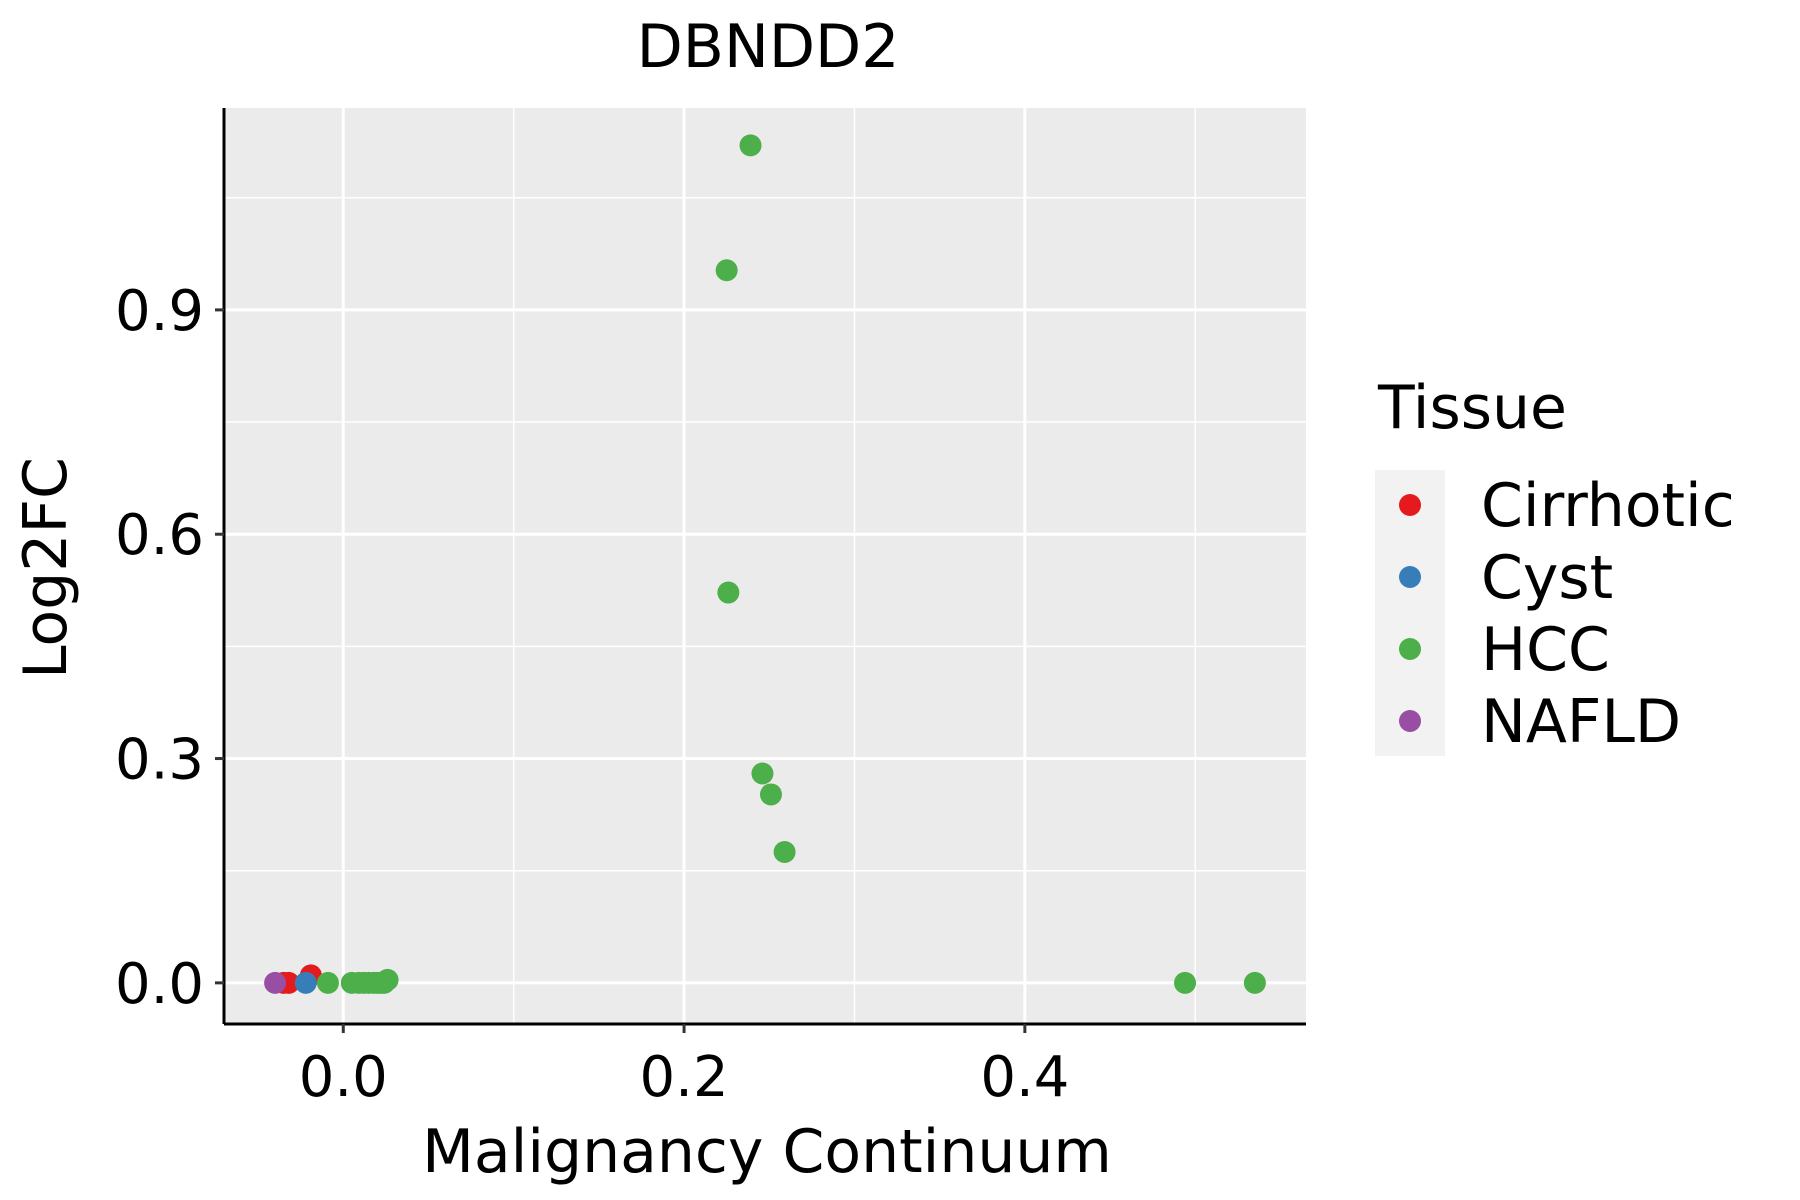 Image resolution: width=1800 pixels, height=1200 pixels. What do you see at coordinates (46, 568) in the screenshot?
I see `y-axis-title: Log2FC` at bounding box center [46, 568].